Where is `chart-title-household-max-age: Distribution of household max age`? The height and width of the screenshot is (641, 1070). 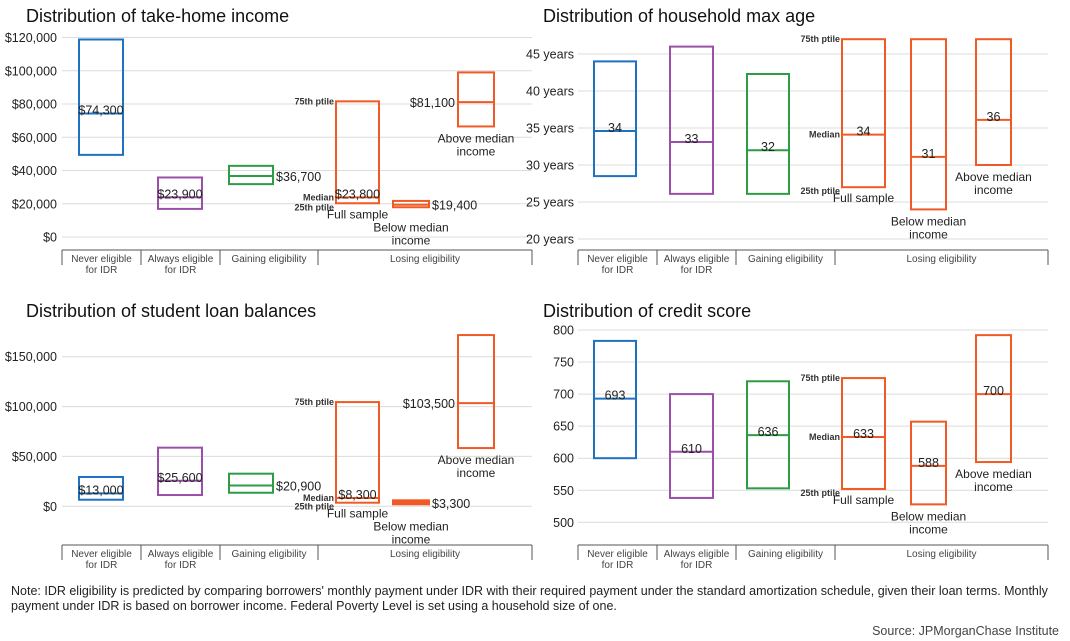
chart-title-household-max-age: Distribution of household max age is located at coordinates (679, 16).